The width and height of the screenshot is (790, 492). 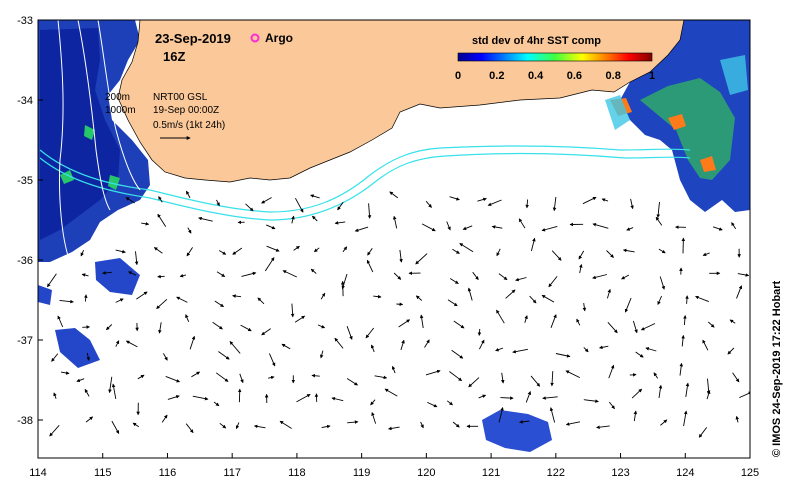 I want to click on sst-data-east-green, so click(x=687, y=129).